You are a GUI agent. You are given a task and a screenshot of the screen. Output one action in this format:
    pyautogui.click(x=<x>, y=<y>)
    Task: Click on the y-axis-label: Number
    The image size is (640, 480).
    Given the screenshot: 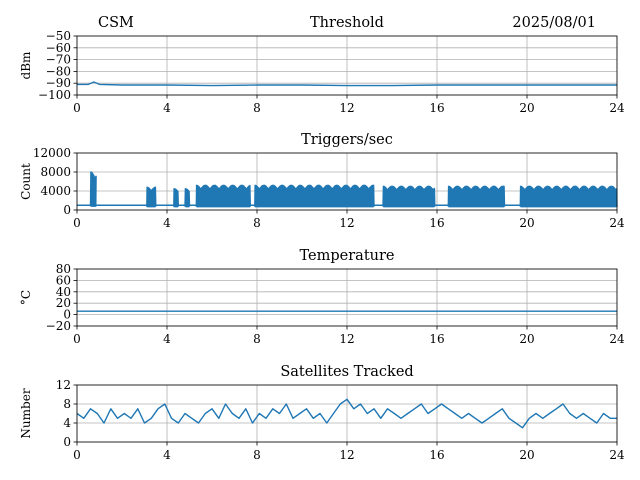 What is the action you would take?
    pyautogui.click(x=26, y=413)
    